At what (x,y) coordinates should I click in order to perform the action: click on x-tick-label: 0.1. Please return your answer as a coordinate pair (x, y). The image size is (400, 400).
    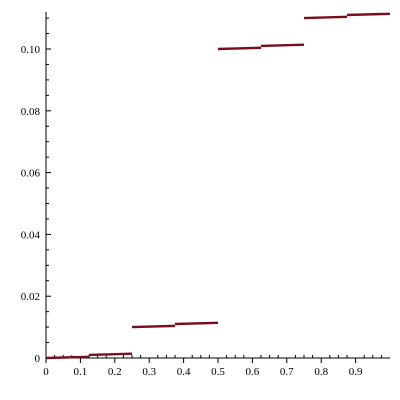
    Looking at the image, I should click on (81, 372).